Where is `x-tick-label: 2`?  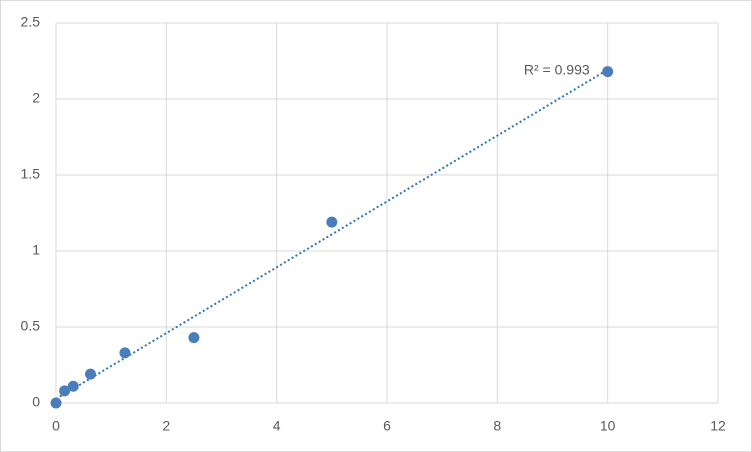
x-tick-label: 2 is located at coordinates (166, 426).